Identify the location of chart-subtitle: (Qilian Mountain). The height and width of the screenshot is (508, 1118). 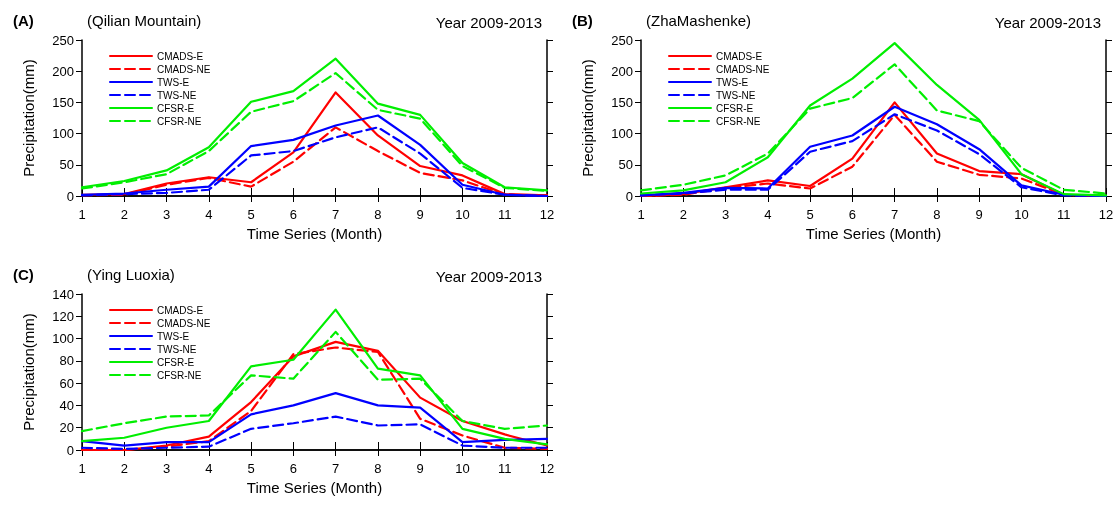
(144, 20).